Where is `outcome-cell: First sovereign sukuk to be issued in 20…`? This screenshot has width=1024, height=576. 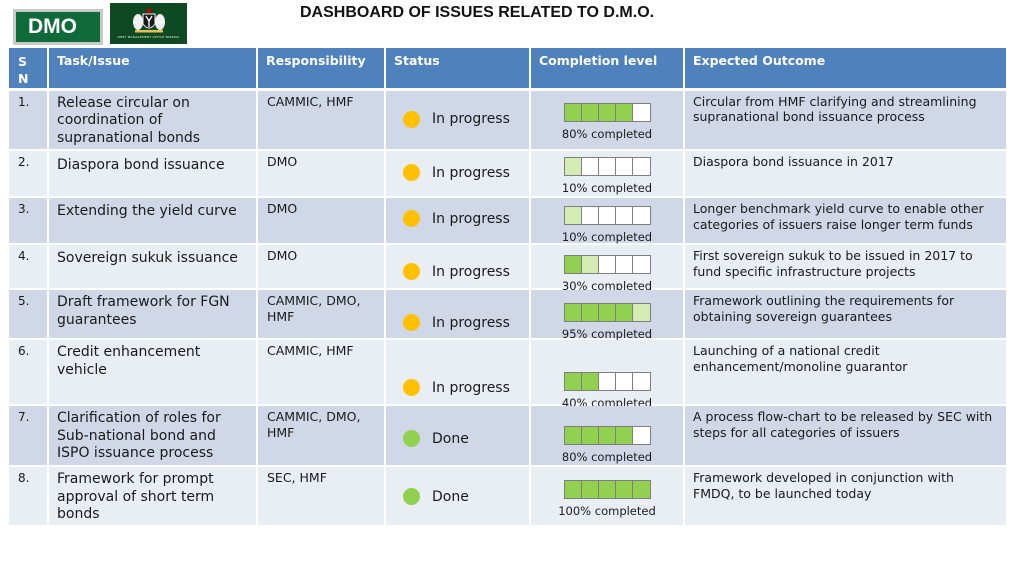 outcome-cell: First sovereign sukuk to be issued in 20… is located at coordinates (846, 267).